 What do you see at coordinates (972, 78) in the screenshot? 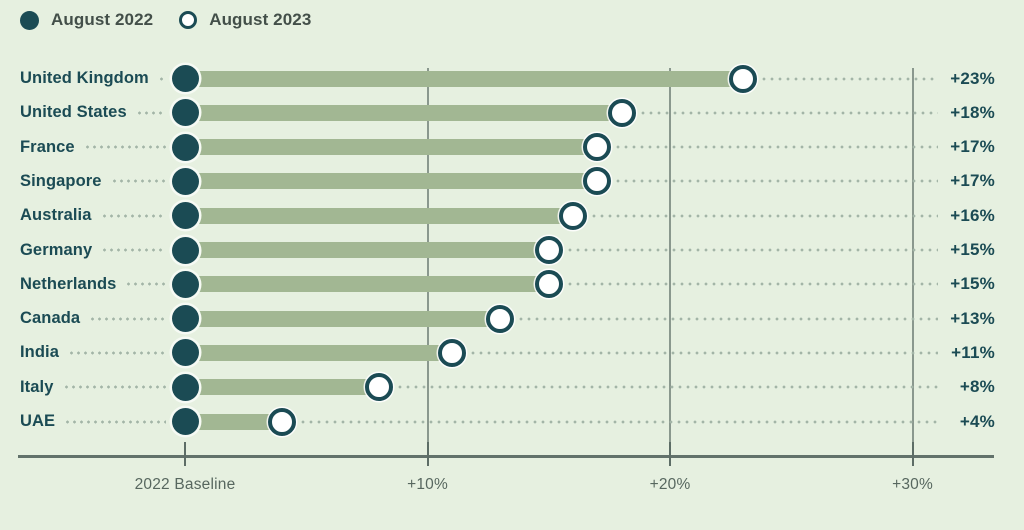
I see `value-label: +23%` at bounding box center [972, 78].